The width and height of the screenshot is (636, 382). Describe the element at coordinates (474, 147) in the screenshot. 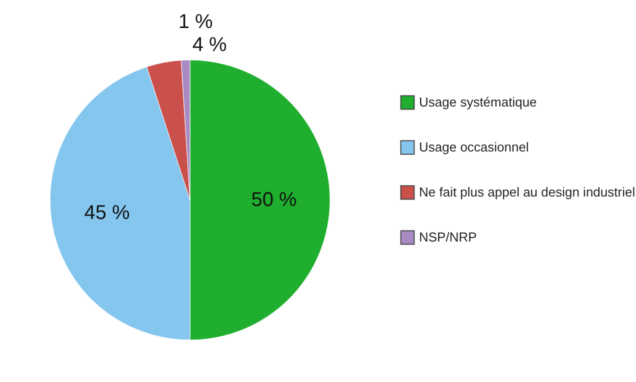

I see `legend-label: Usage occasionnel` at that location.